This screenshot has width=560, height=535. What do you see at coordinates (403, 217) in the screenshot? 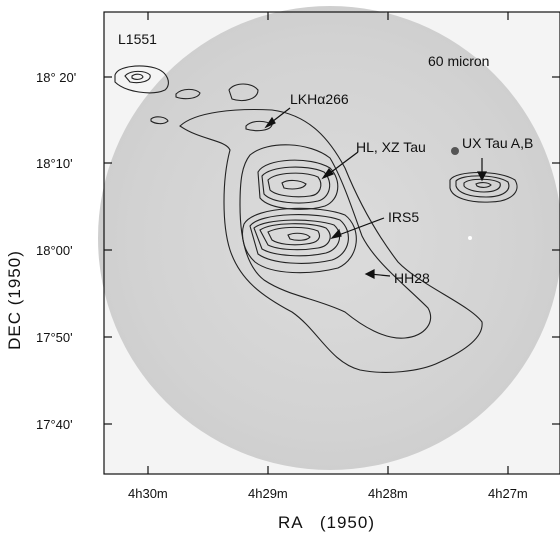
I see `annotation-irs5: IRS5` at bounding box center [403, 217].